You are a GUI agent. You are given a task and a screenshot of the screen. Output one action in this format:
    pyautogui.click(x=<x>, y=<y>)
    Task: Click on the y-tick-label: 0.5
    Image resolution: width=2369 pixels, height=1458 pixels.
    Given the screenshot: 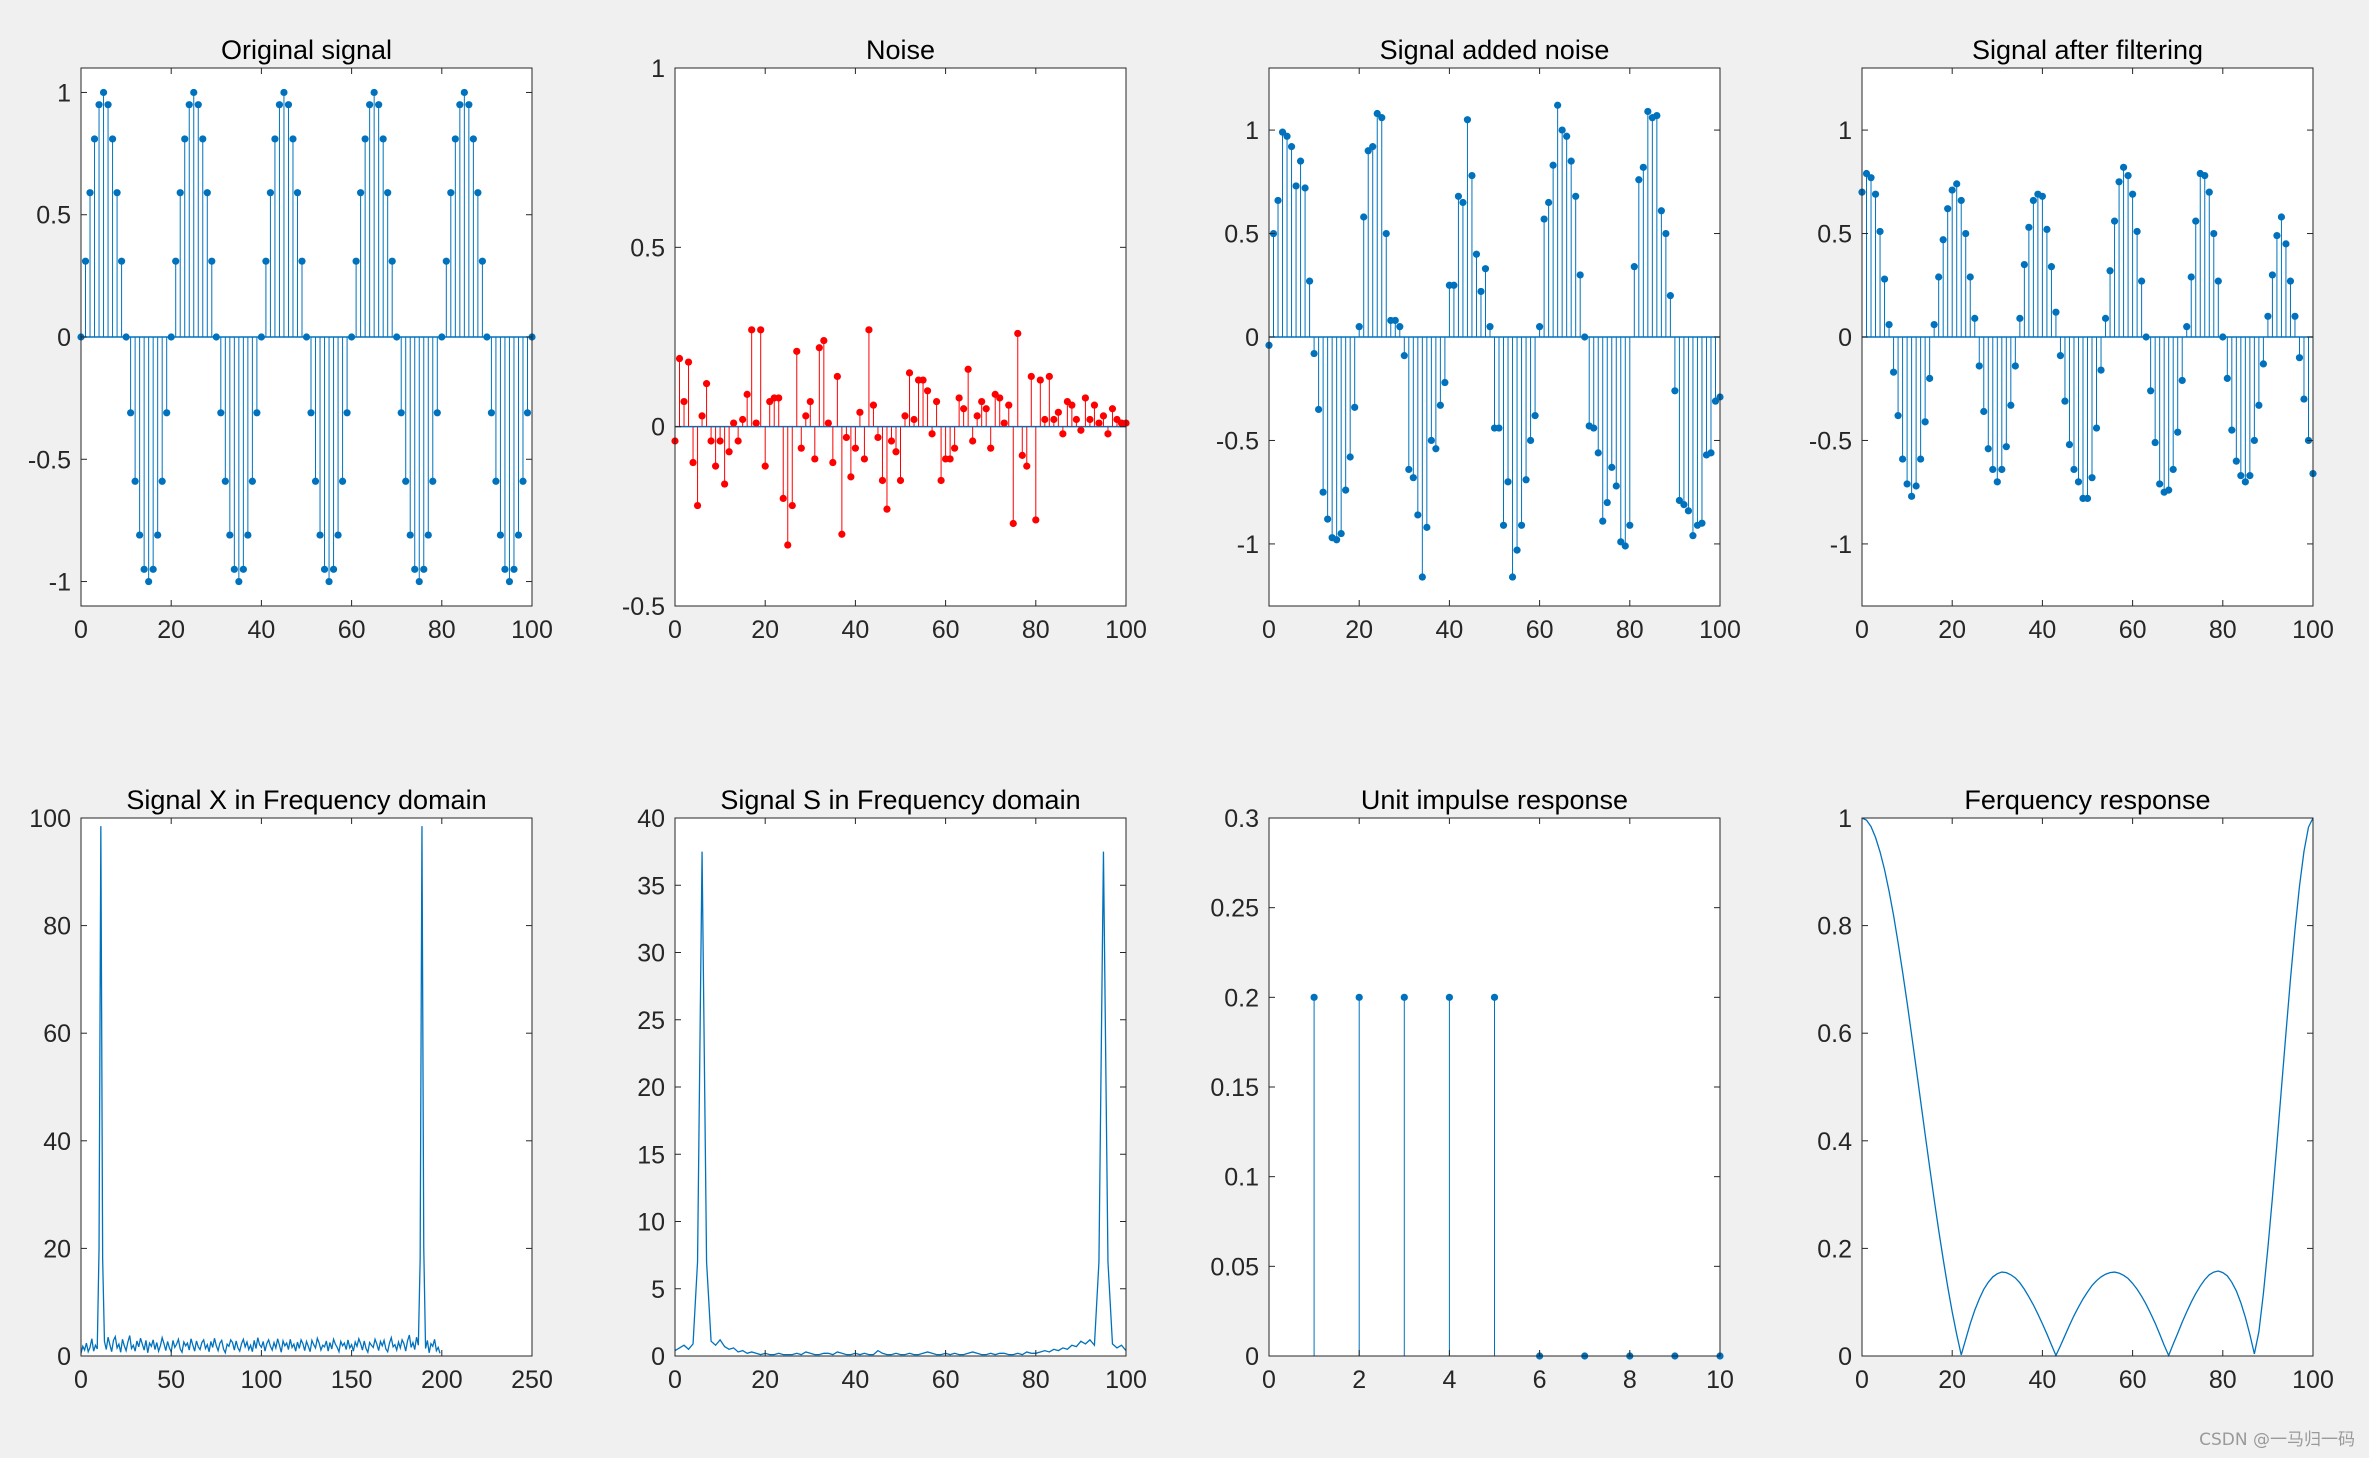 What is the action you would take?
    pyautogui.click(x=53, y=216)
    